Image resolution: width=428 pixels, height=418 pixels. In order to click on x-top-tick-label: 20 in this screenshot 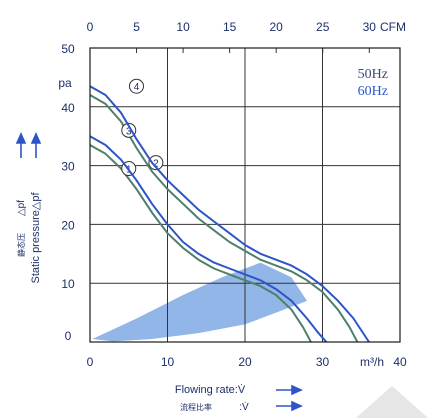, I will do `click(277, 27)`.